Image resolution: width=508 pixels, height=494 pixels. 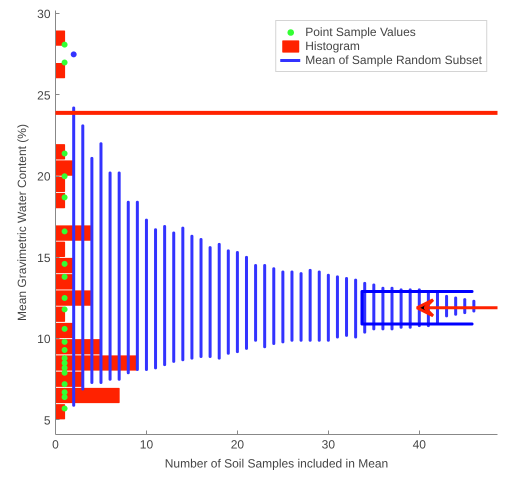 What do you see at coordinates (44, 339) in the screenshot?
I see `y-tick-label: 10` at bounding box center [44, 339].